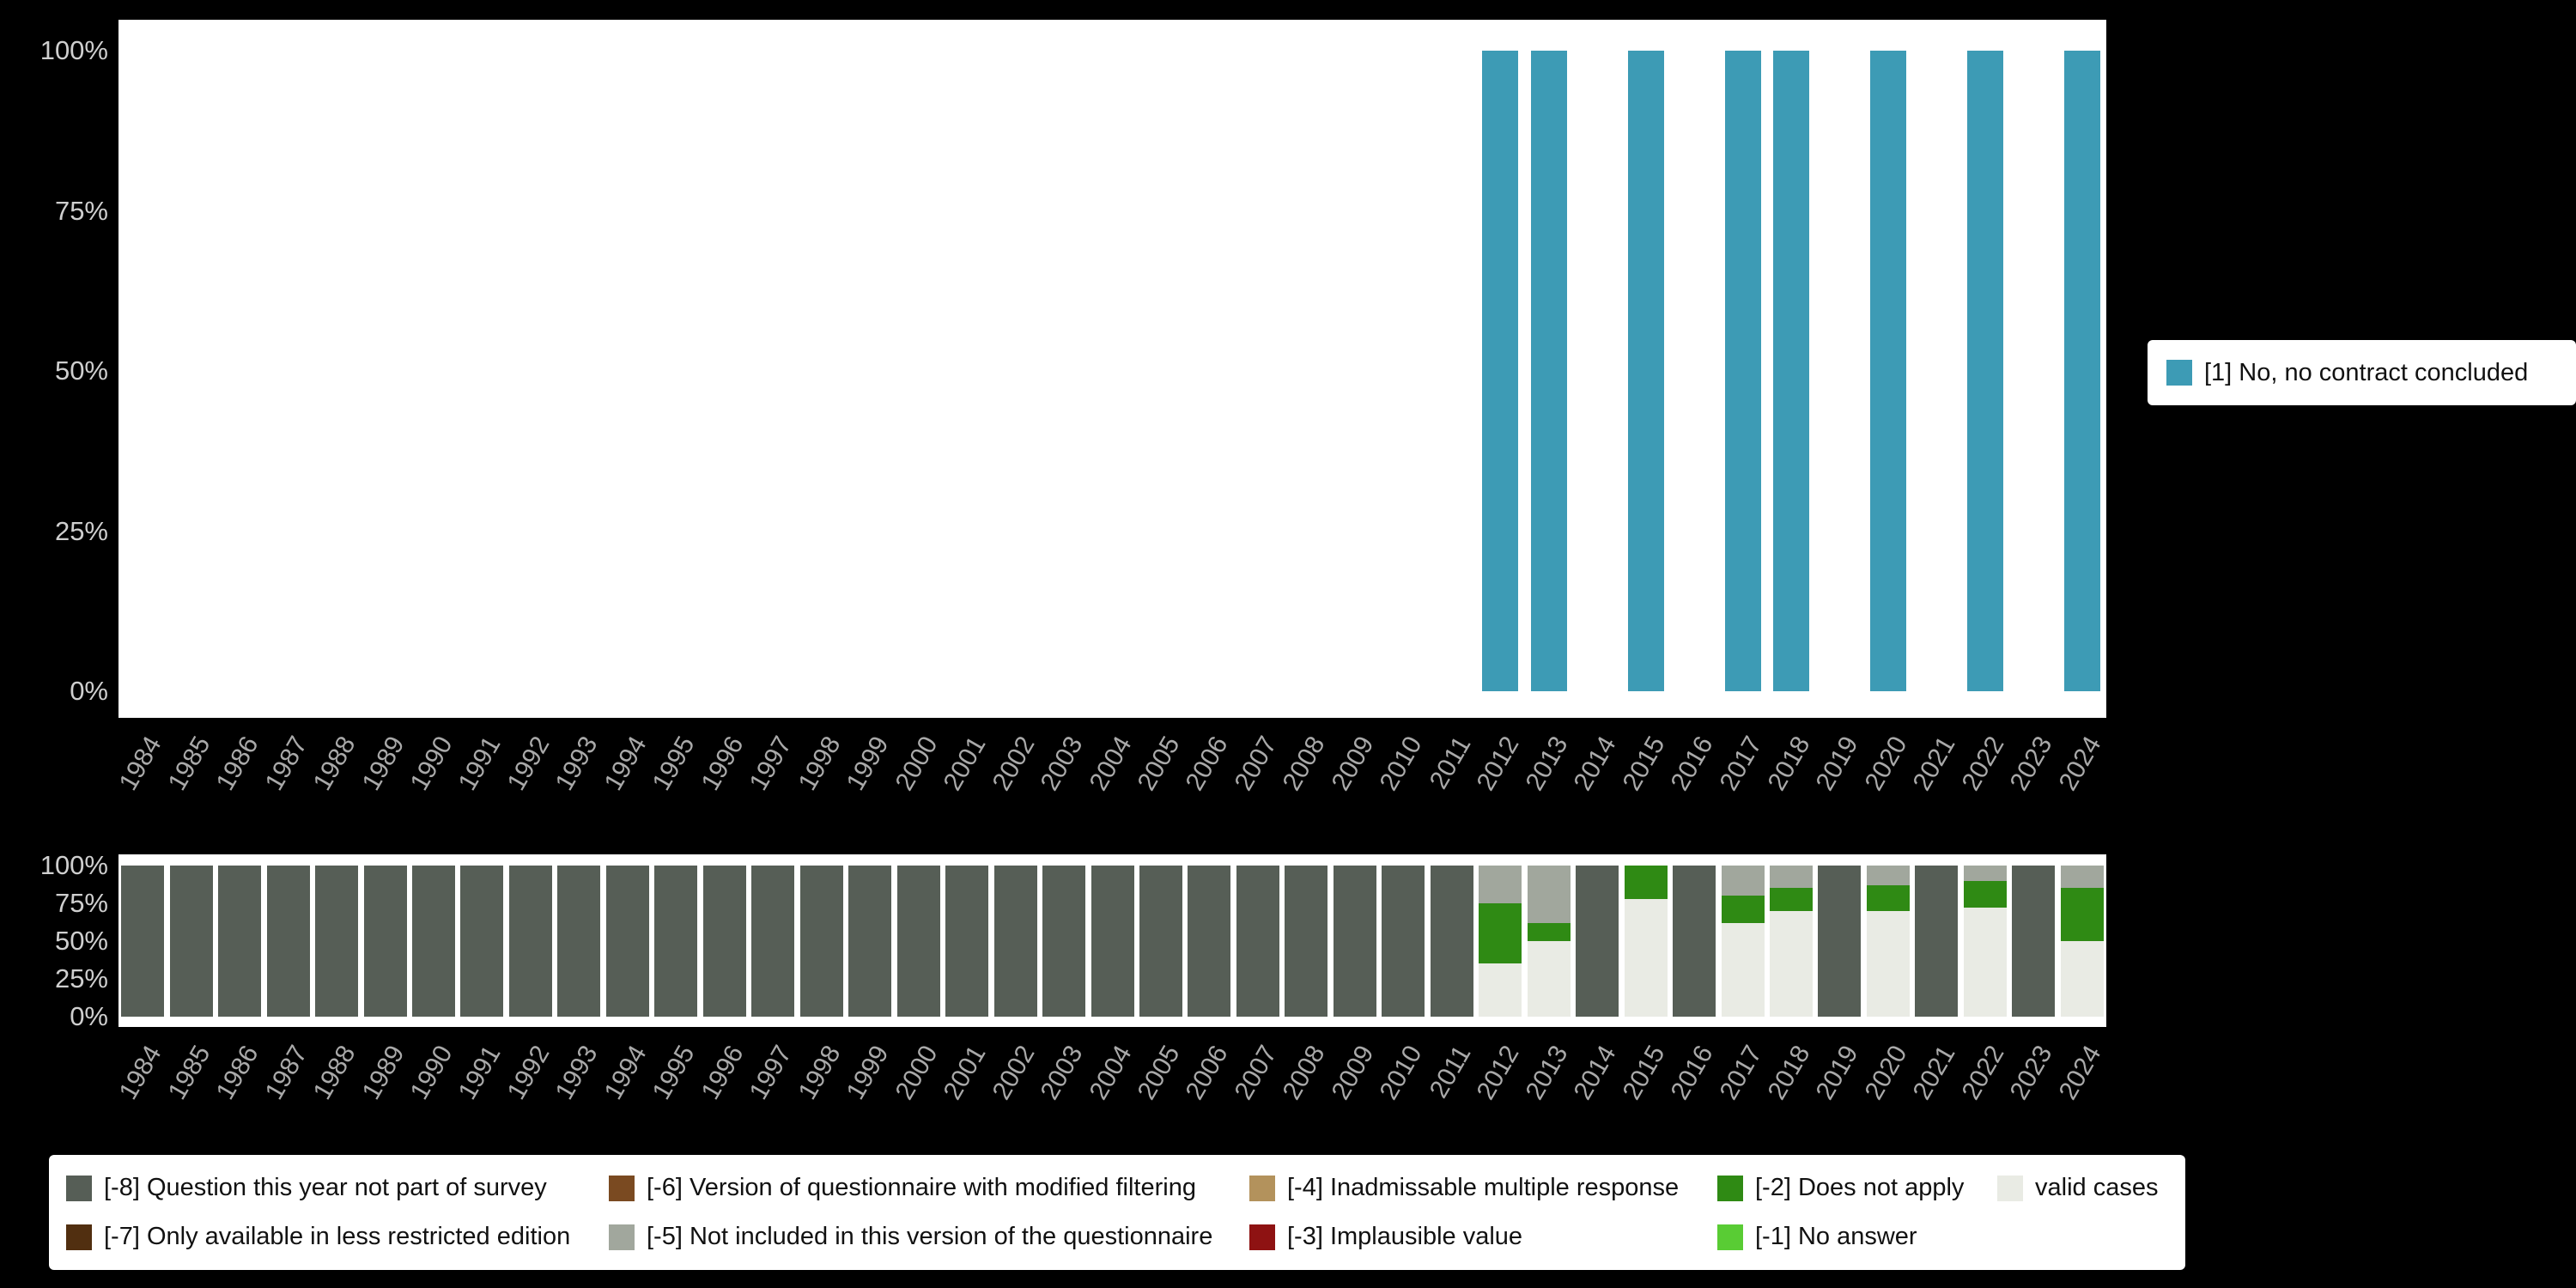 The height and width of the screenshot is (1288, 2576). Describe the element at coordinates (431, 1073) in the screenshot. I see `x-axis-tick-label: 1990` at that location.